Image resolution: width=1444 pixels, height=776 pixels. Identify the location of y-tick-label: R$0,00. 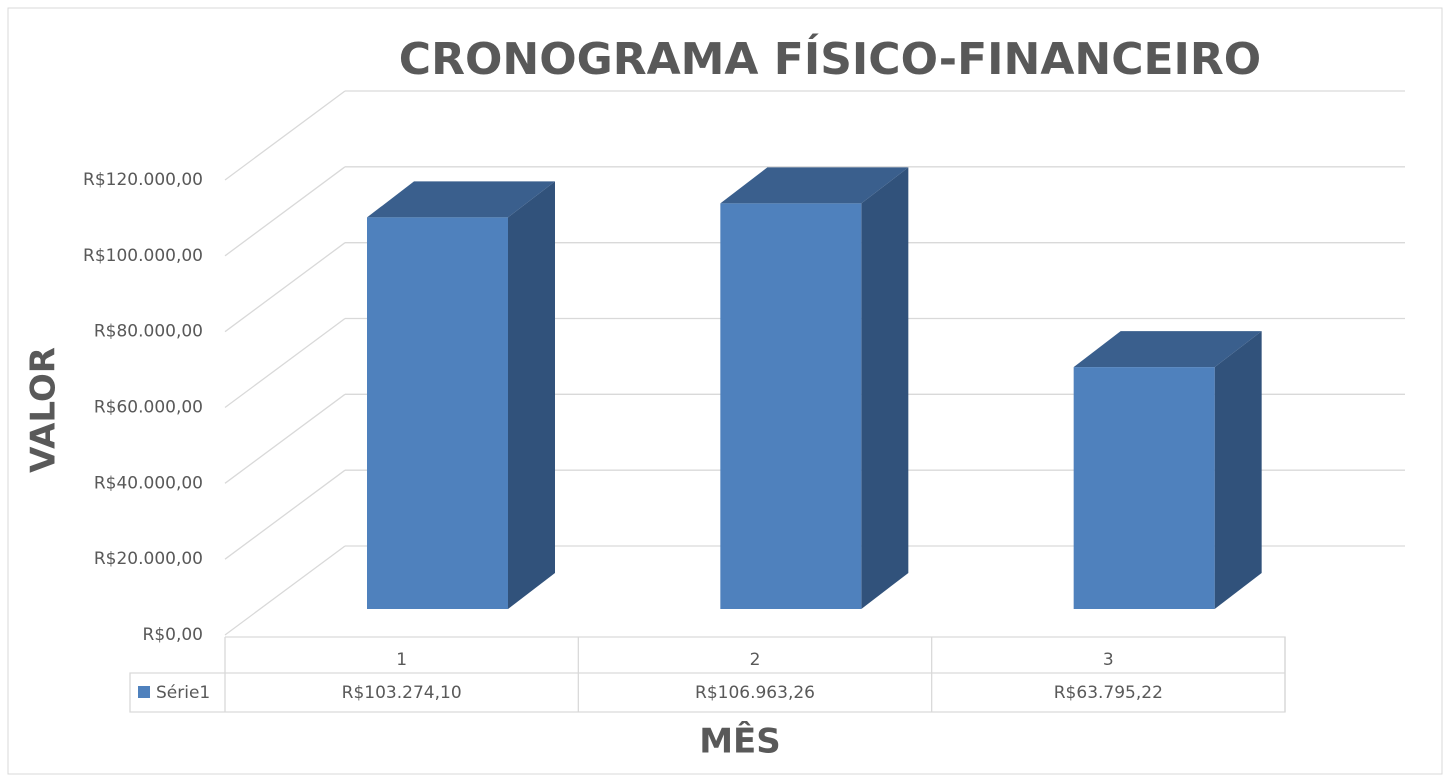
(173, 635).